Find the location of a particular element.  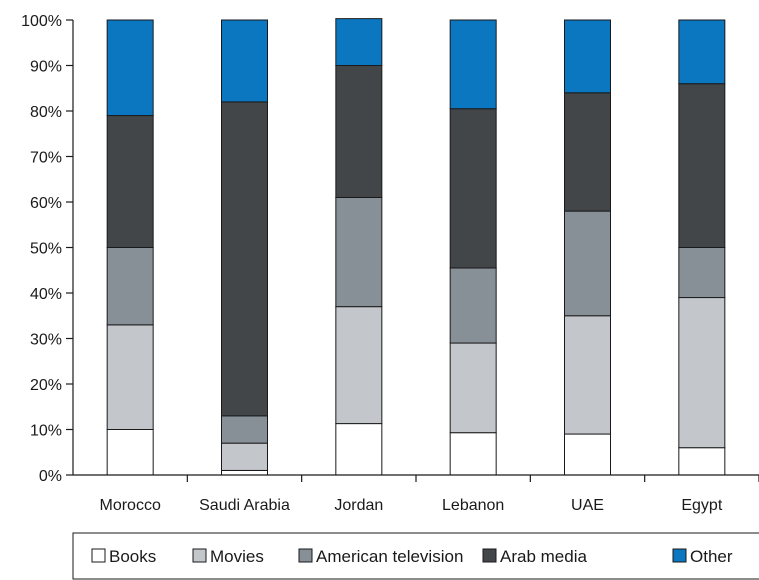

bar-segment-uae-books is located at coordinates (587, 454).